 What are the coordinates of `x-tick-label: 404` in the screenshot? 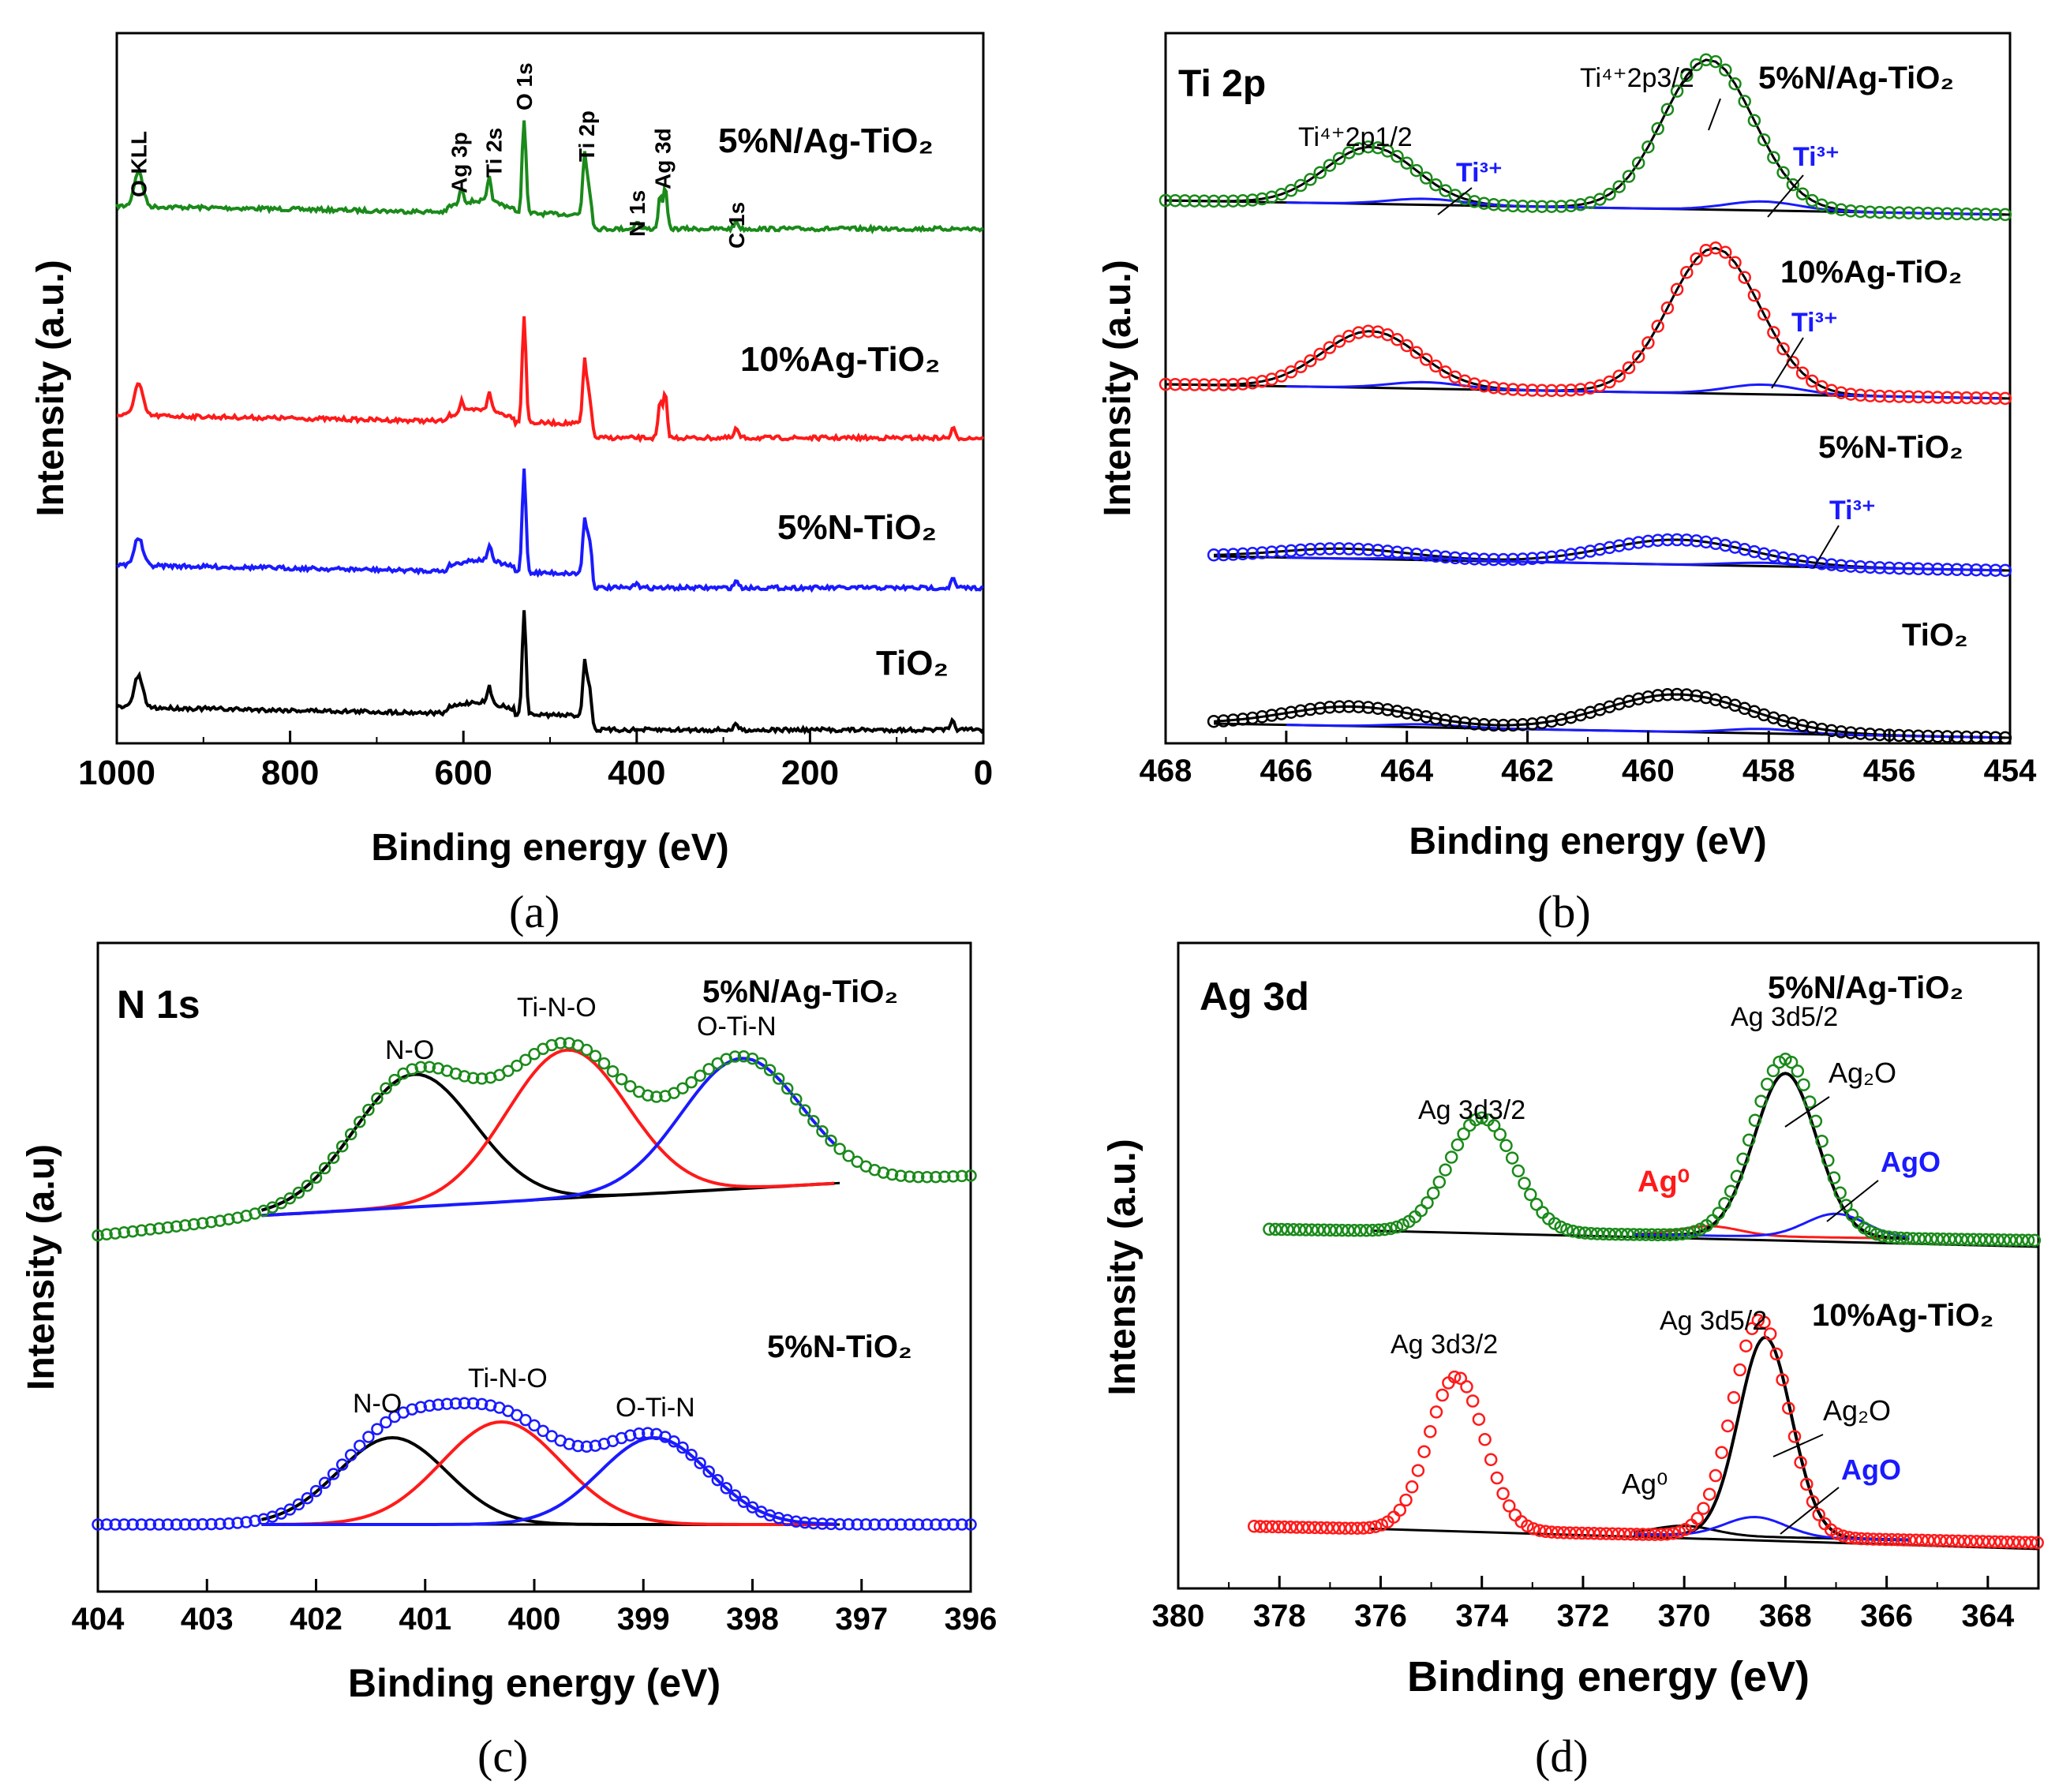 It's located at (98, 1620).